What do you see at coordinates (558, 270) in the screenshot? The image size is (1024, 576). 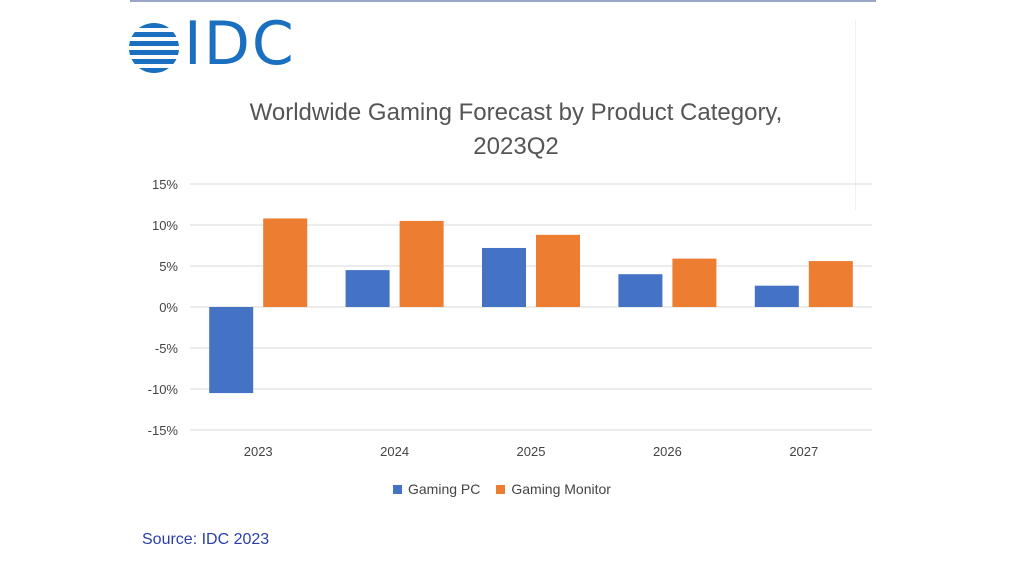 I see `bar-gaming-monitor-2025` at bounding box center [558, 270].